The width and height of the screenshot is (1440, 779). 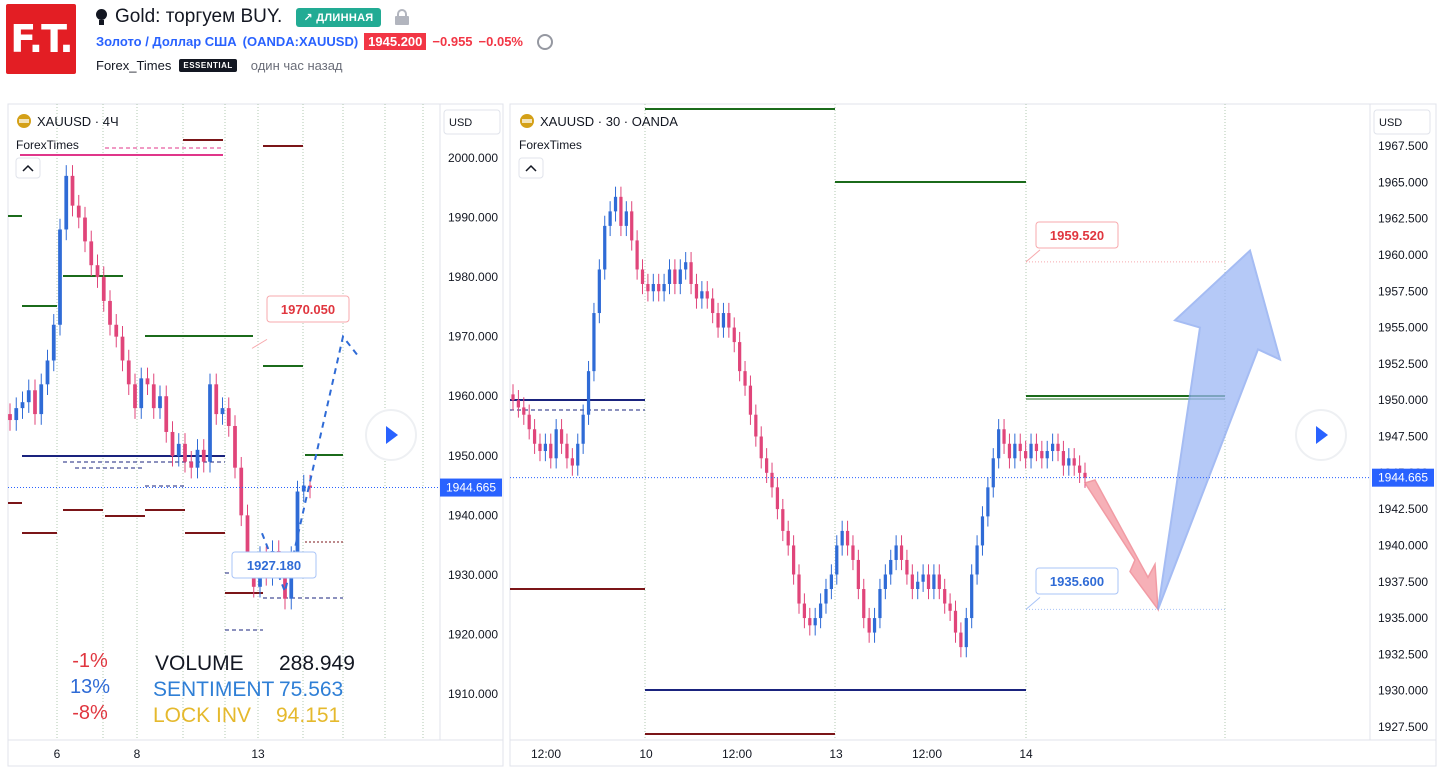 I want to click on left-entry-label: 1927.180, so click(x=274, y=565).